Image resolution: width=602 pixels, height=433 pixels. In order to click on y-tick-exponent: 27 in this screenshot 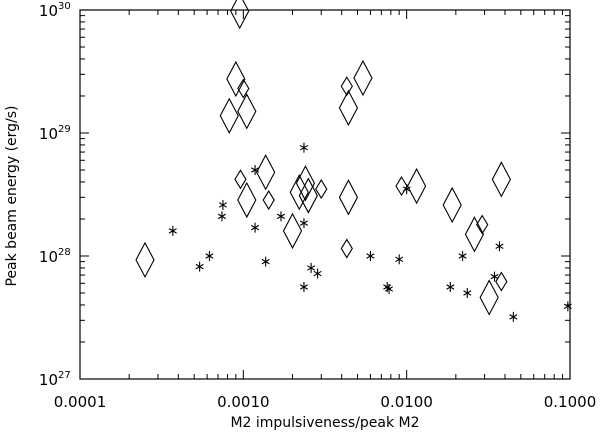, I will do `click(64, 375)`.